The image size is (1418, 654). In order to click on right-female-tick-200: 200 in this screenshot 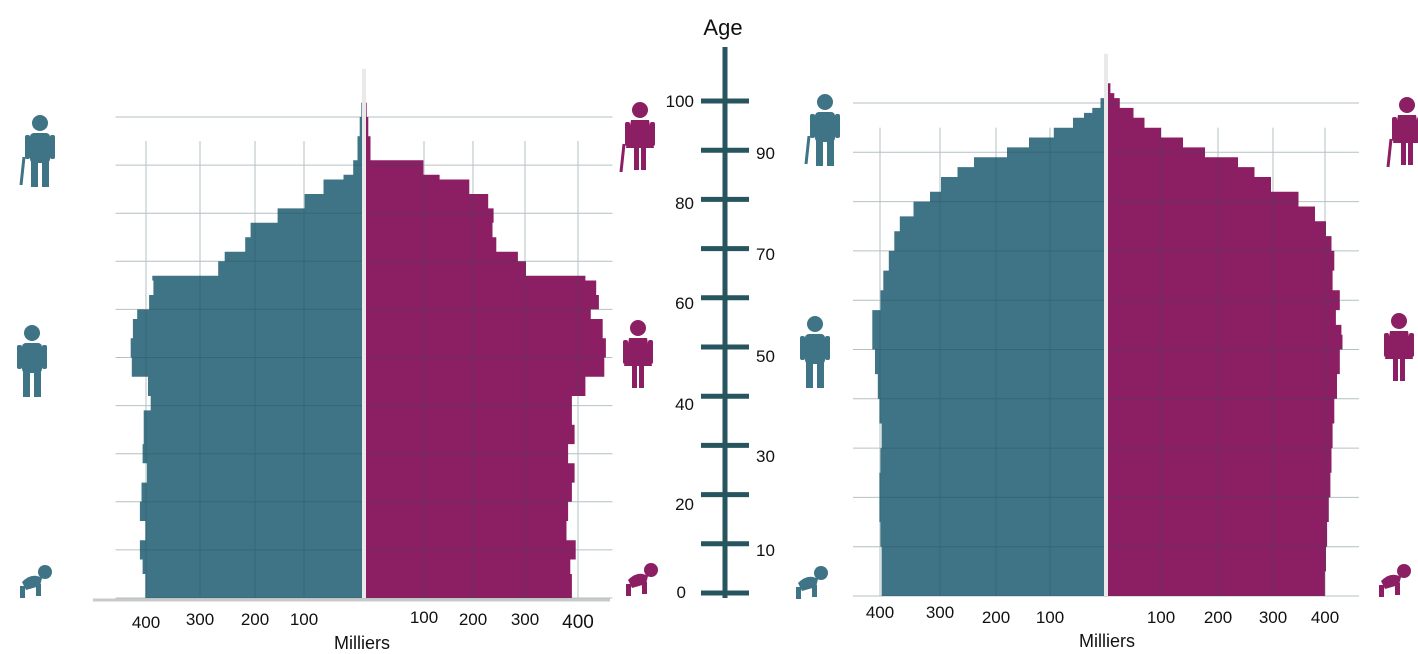, I will do `click(1218, 617)`.